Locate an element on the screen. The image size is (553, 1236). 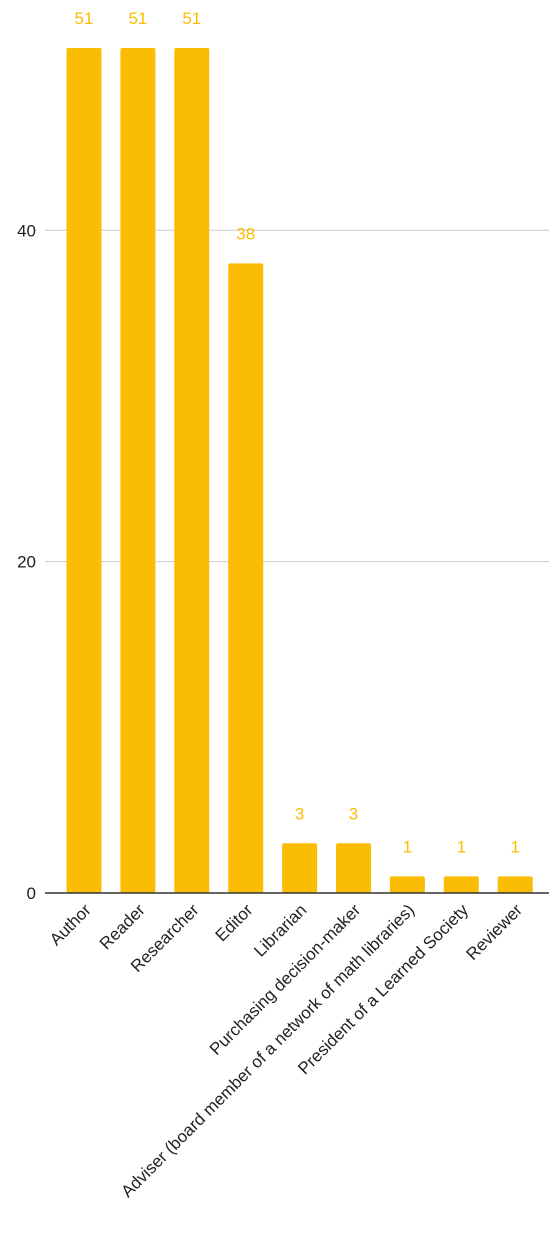
bar-editor is located at coordinates (246, 578).